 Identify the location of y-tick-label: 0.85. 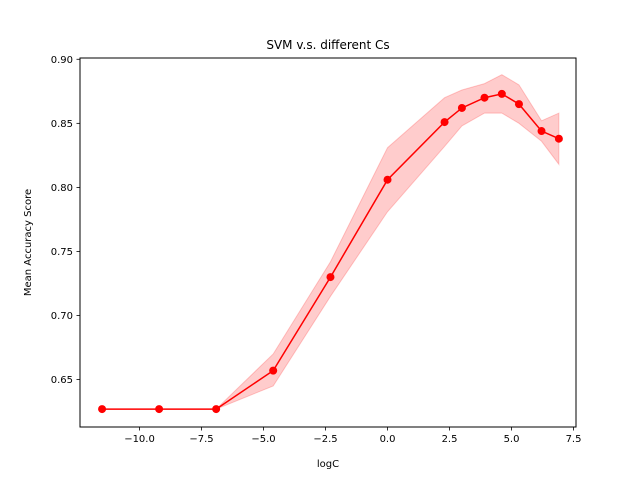
(62, 124).